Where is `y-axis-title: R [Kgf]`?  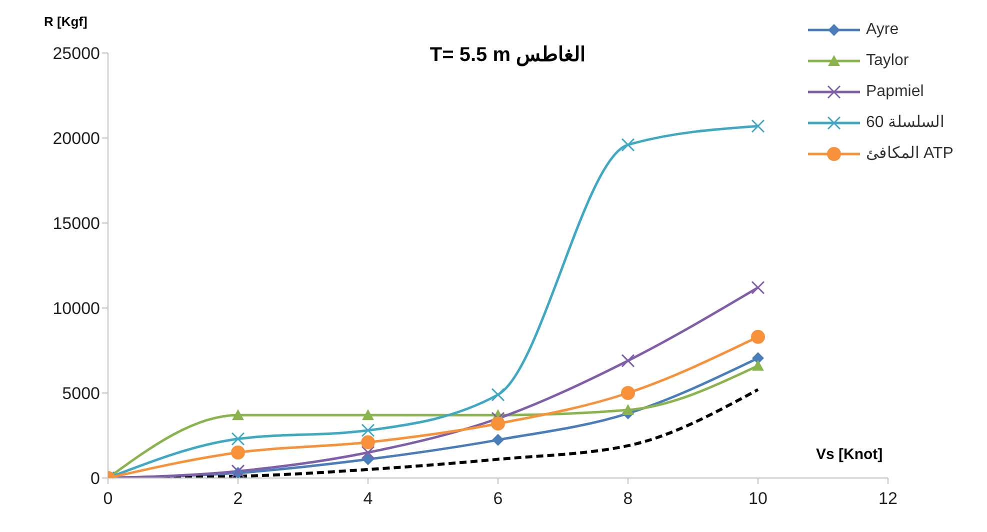
y-axis-title: R [Kgf] is located at coordinates (66, 21).